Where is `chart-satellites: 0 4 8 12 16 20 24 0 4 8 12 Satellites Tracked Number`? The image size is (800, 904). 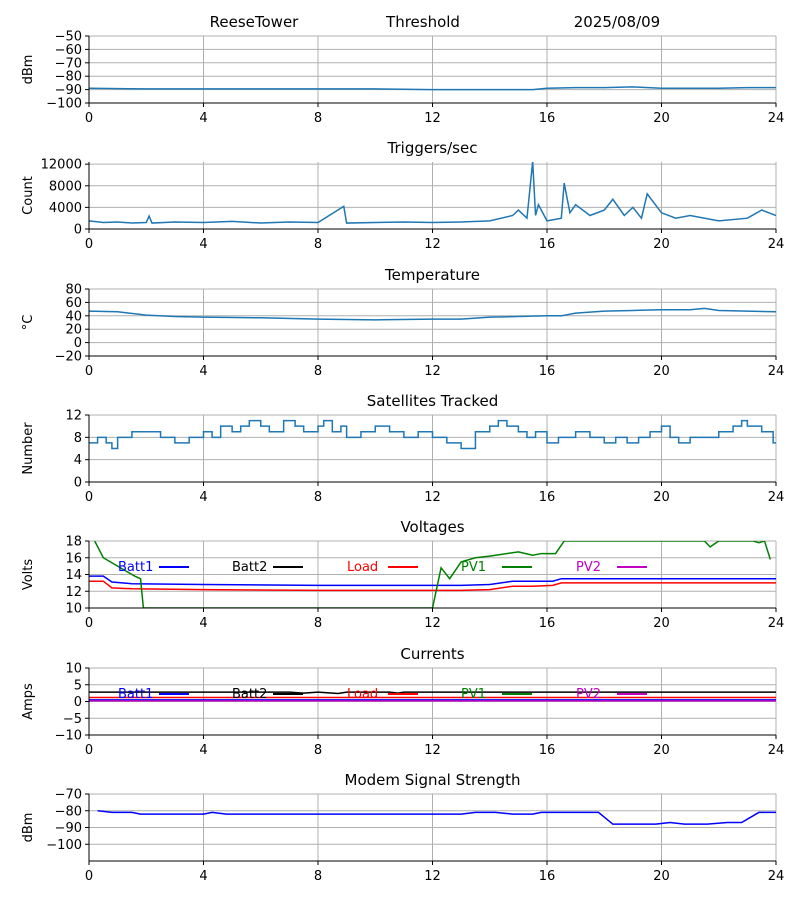
chart-satellites: 0 4 8 12 16 20 24 0 4 8 12 Satellites Tracked Number is located at coordinates (402, 448).